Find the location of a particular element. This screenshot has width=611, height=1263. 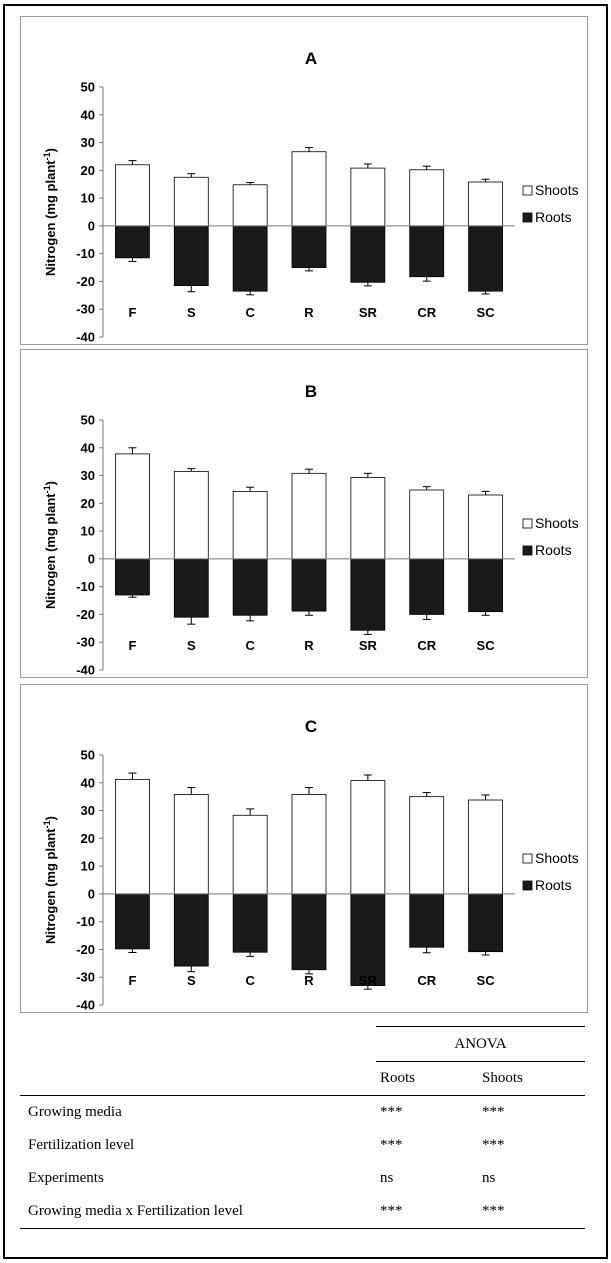

anova-row: Fertilization level *** *** is located at coordinates (302, 1145).